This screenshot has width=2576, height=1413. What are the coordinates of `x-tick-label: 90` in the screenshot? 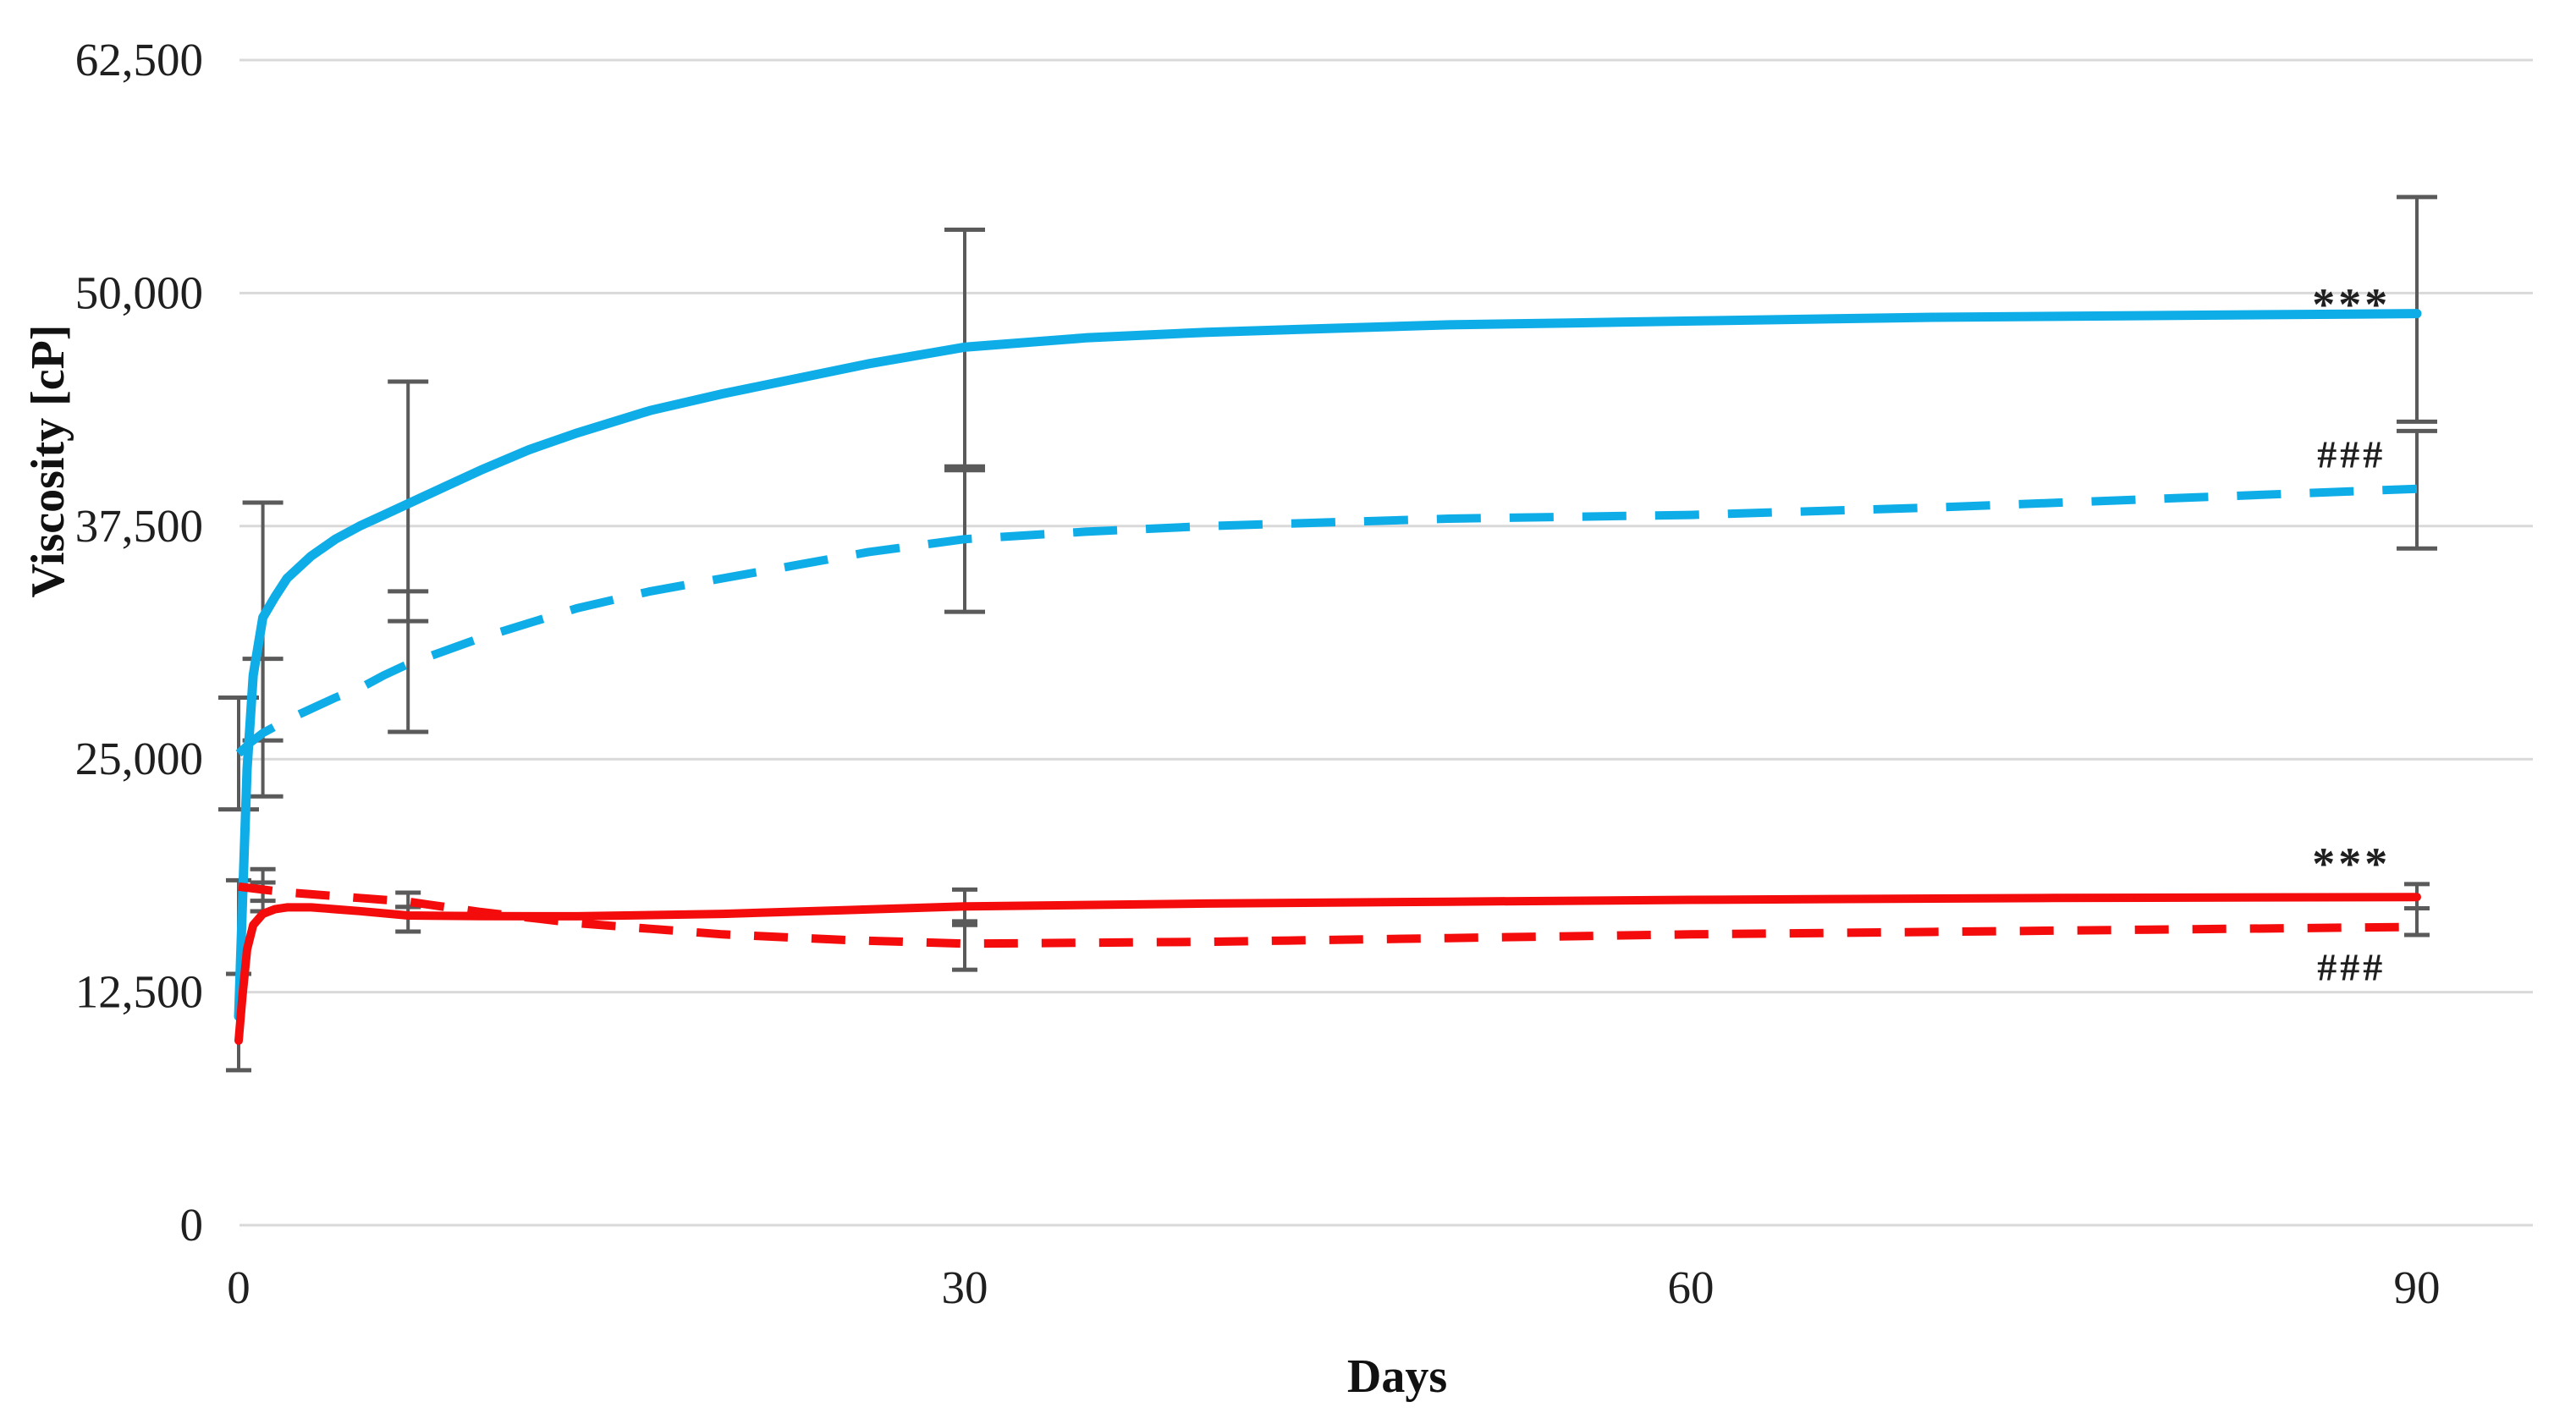 It's located at (2417, 1288).